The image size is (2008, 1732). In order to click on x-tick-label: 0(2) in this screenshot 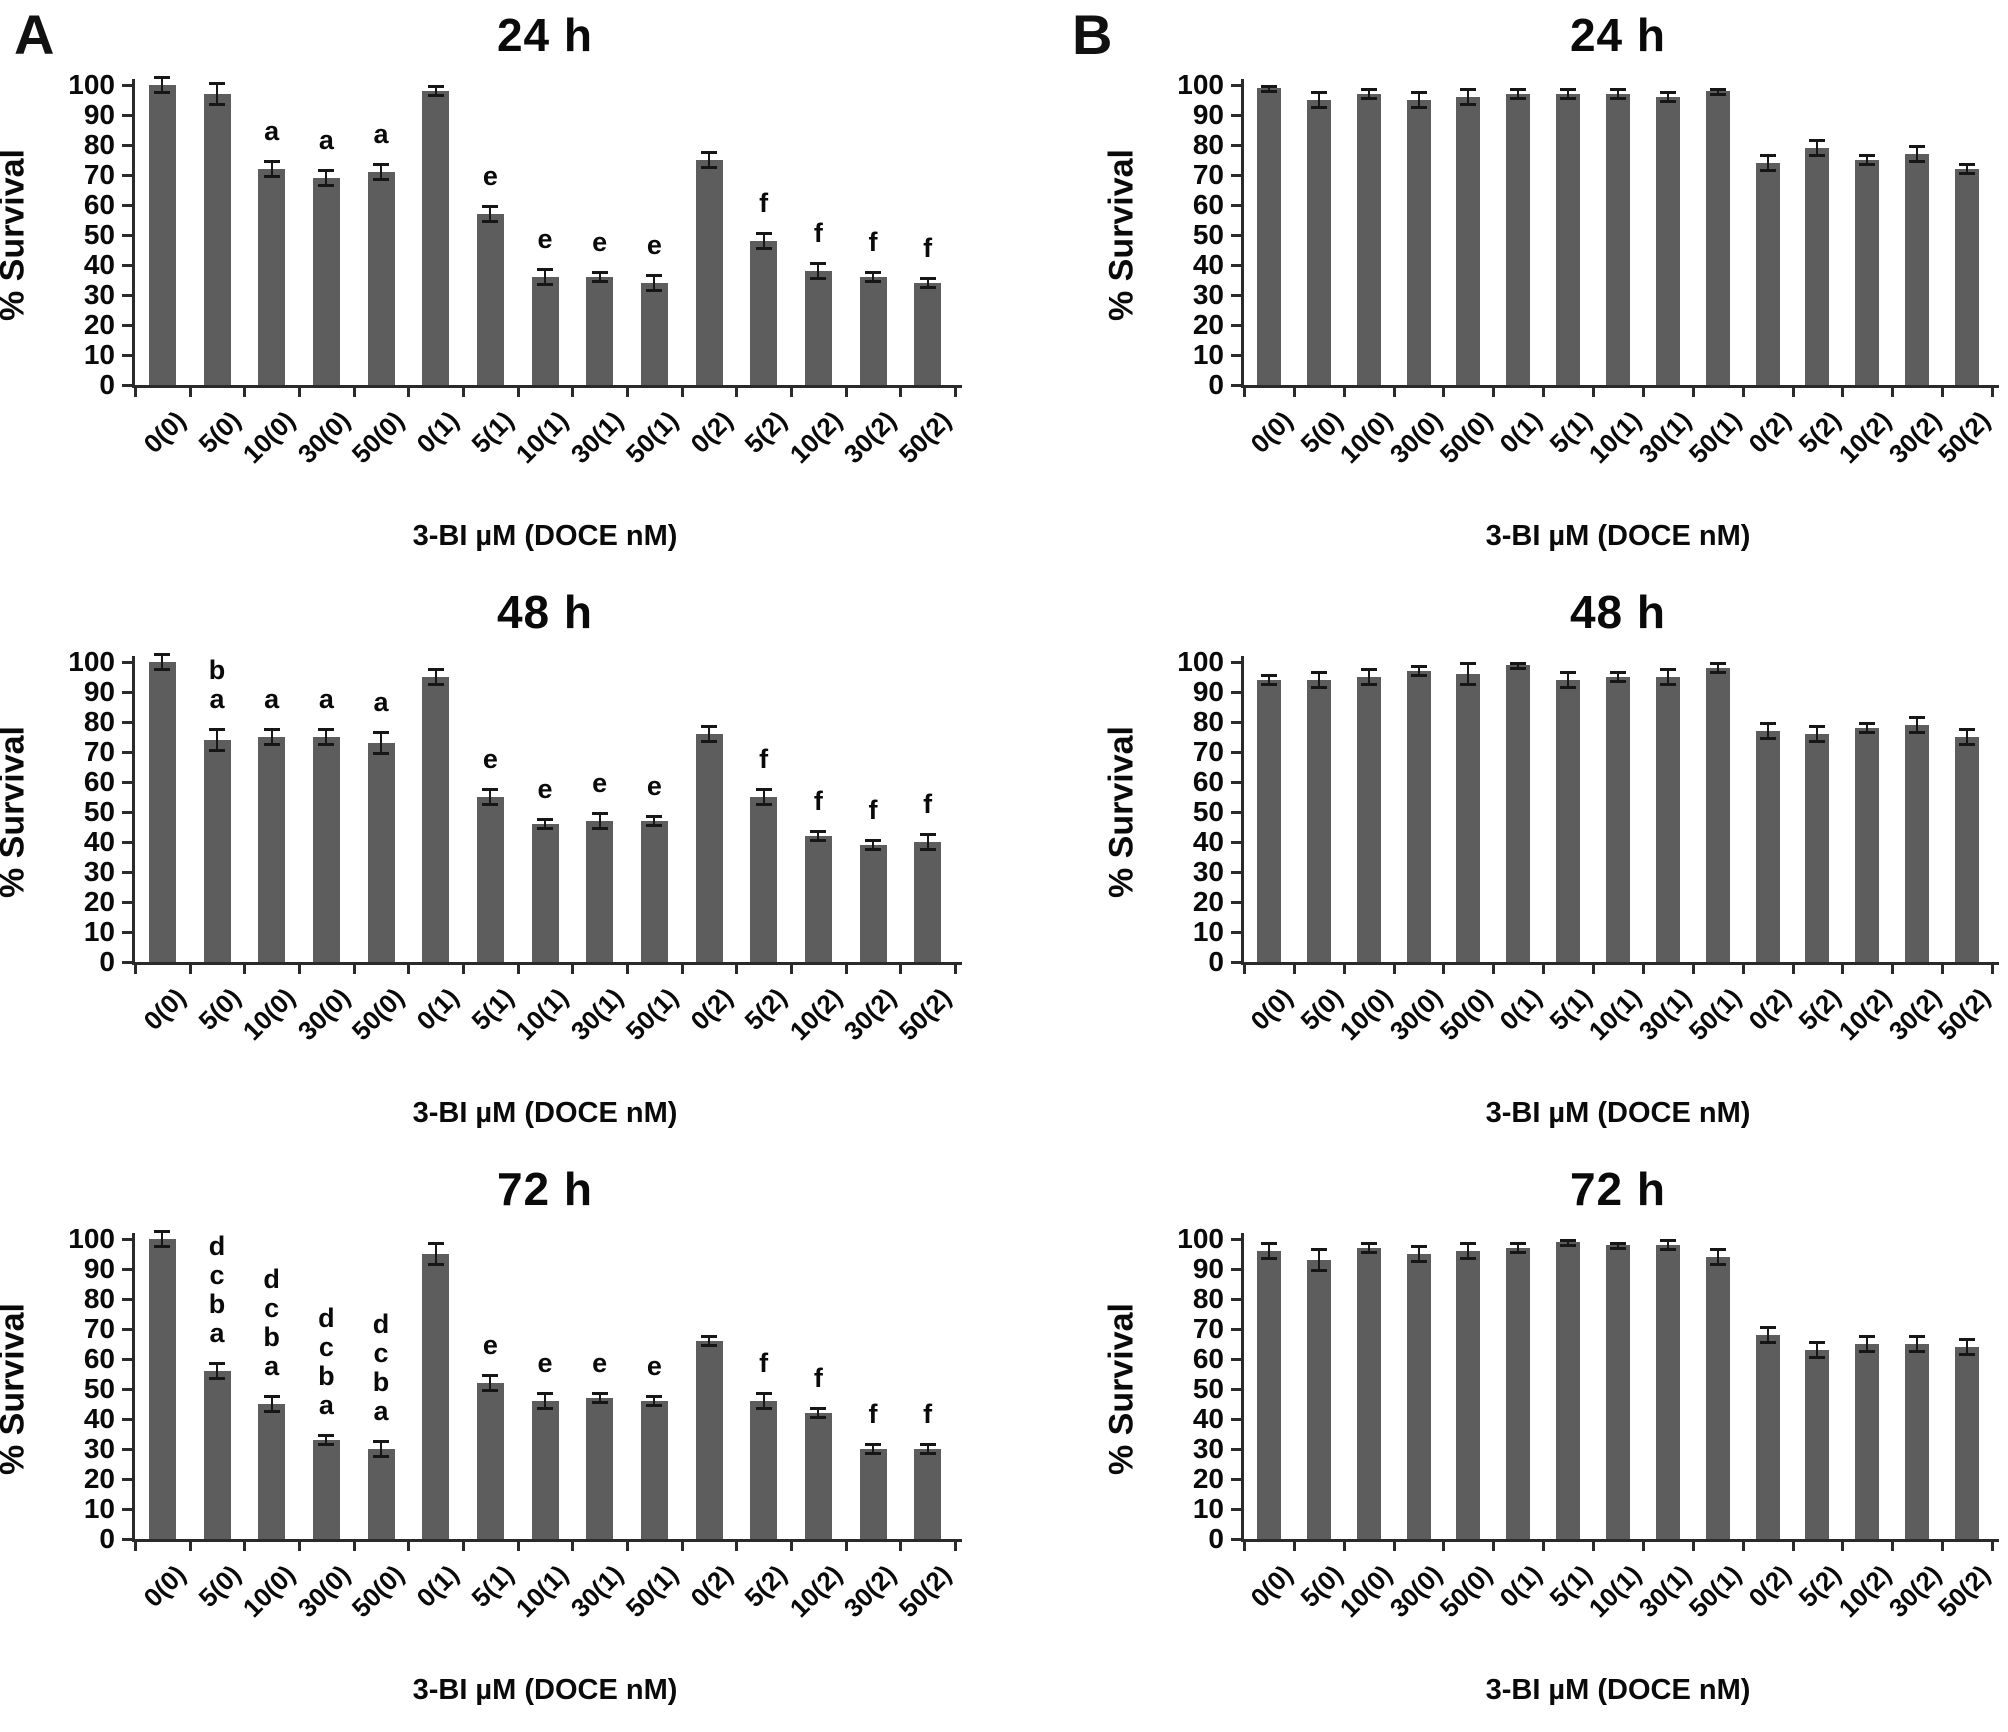, I will do `click(1769, 1586)`.